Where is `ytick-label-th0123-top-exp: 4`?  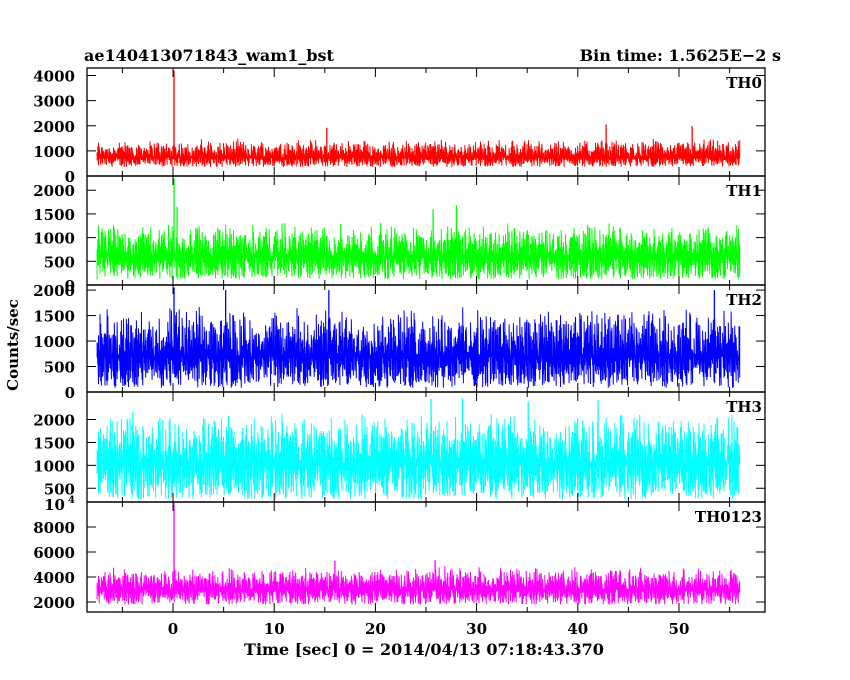 ytick-label-th0123-top-exp: 4 is located at coordinates (71, 500).